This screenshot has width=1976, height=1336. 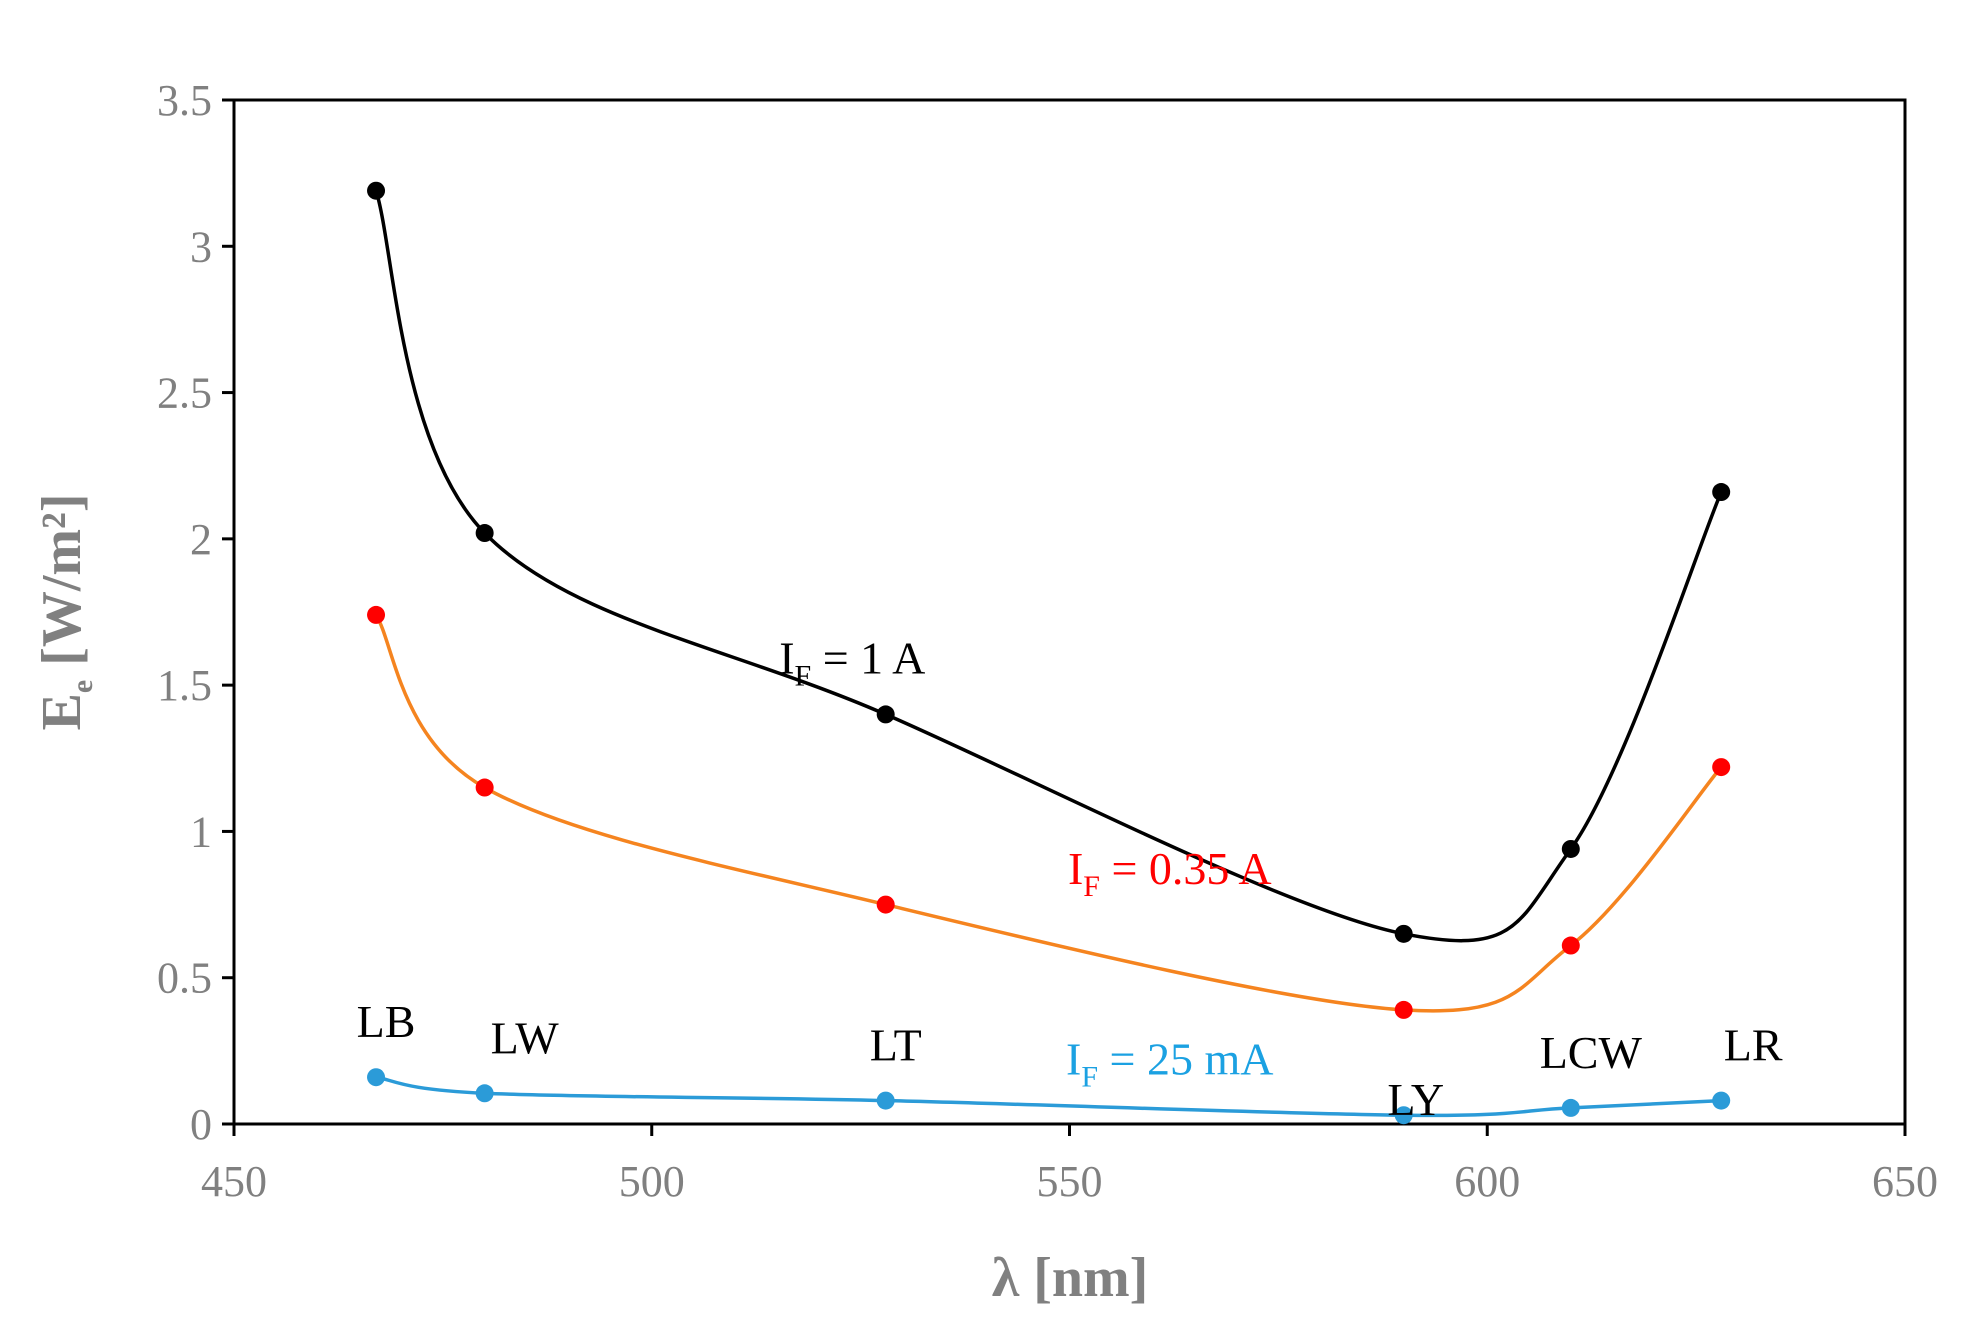 I want to click on point-label-lb: LB, so click(x=386, y=1021).